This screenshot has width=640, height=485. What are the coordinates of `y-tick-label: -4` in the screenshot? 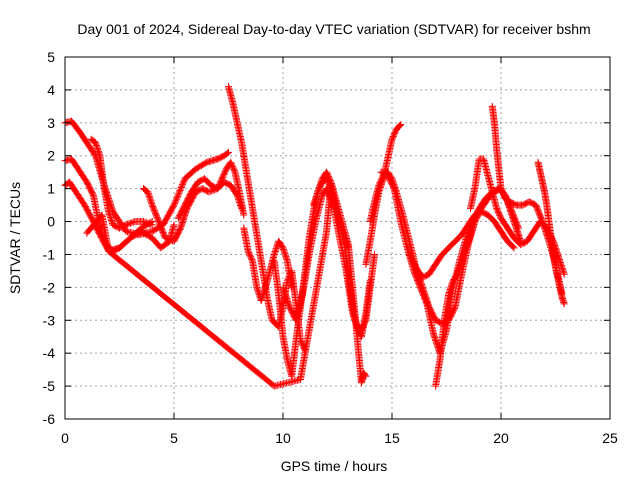 It's located at (49, 353).